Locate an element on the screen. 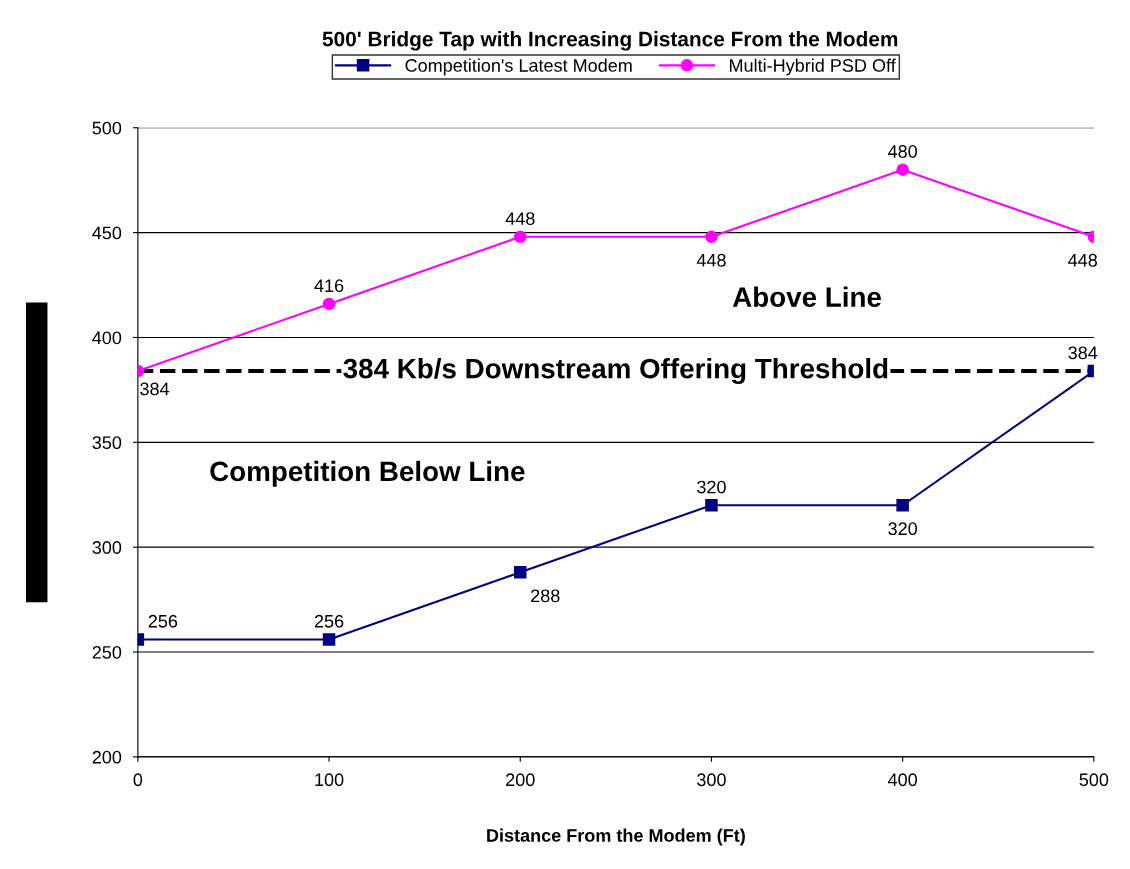  annotation: Above Line is located at coordinates (806, 296).